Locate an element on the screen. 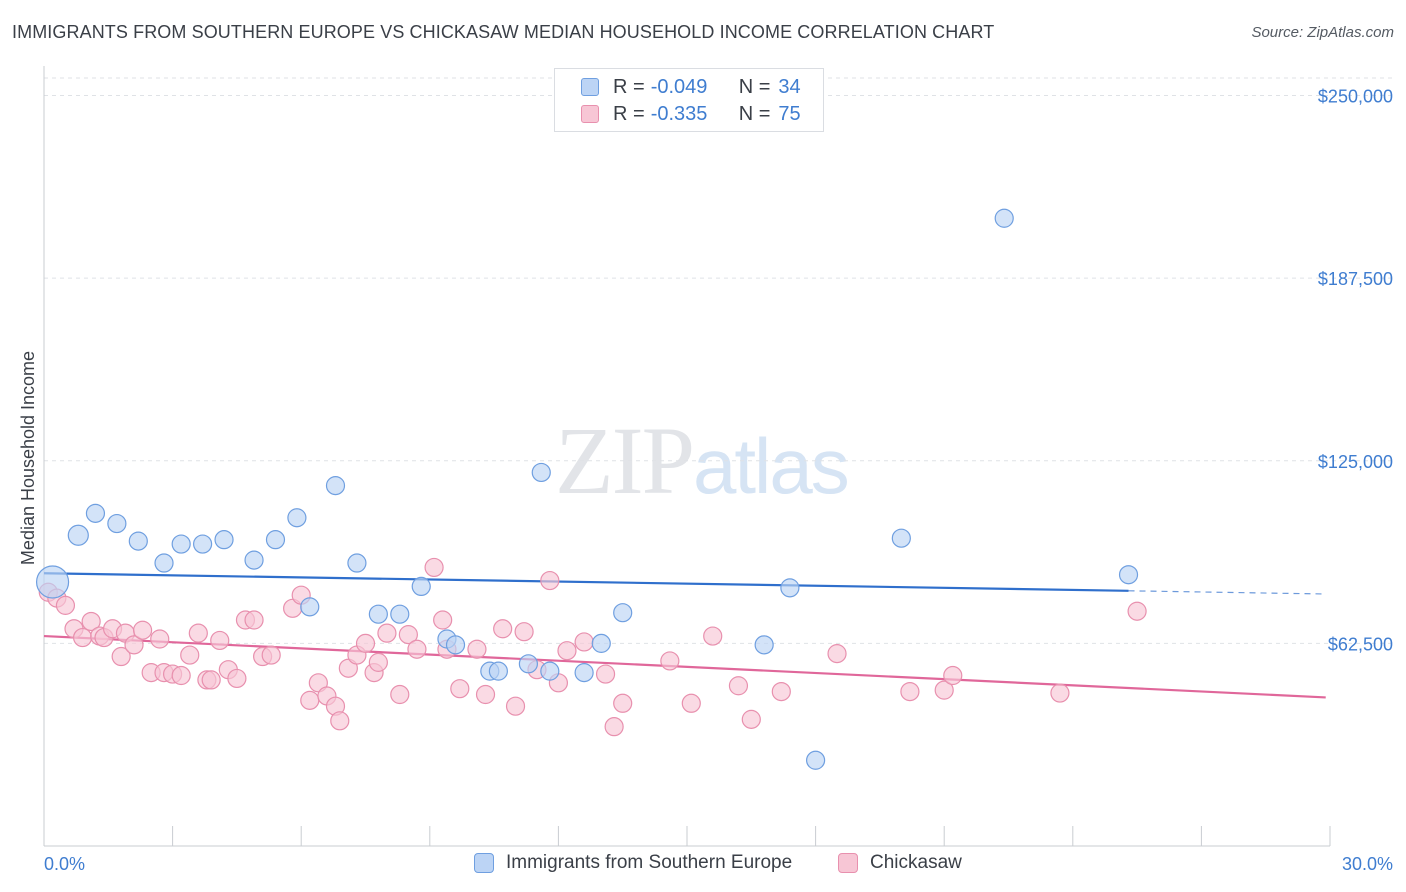 The height and width of the screenshot is (892, 1406). trendline-chickasaw is located at coordinates (684, 666).